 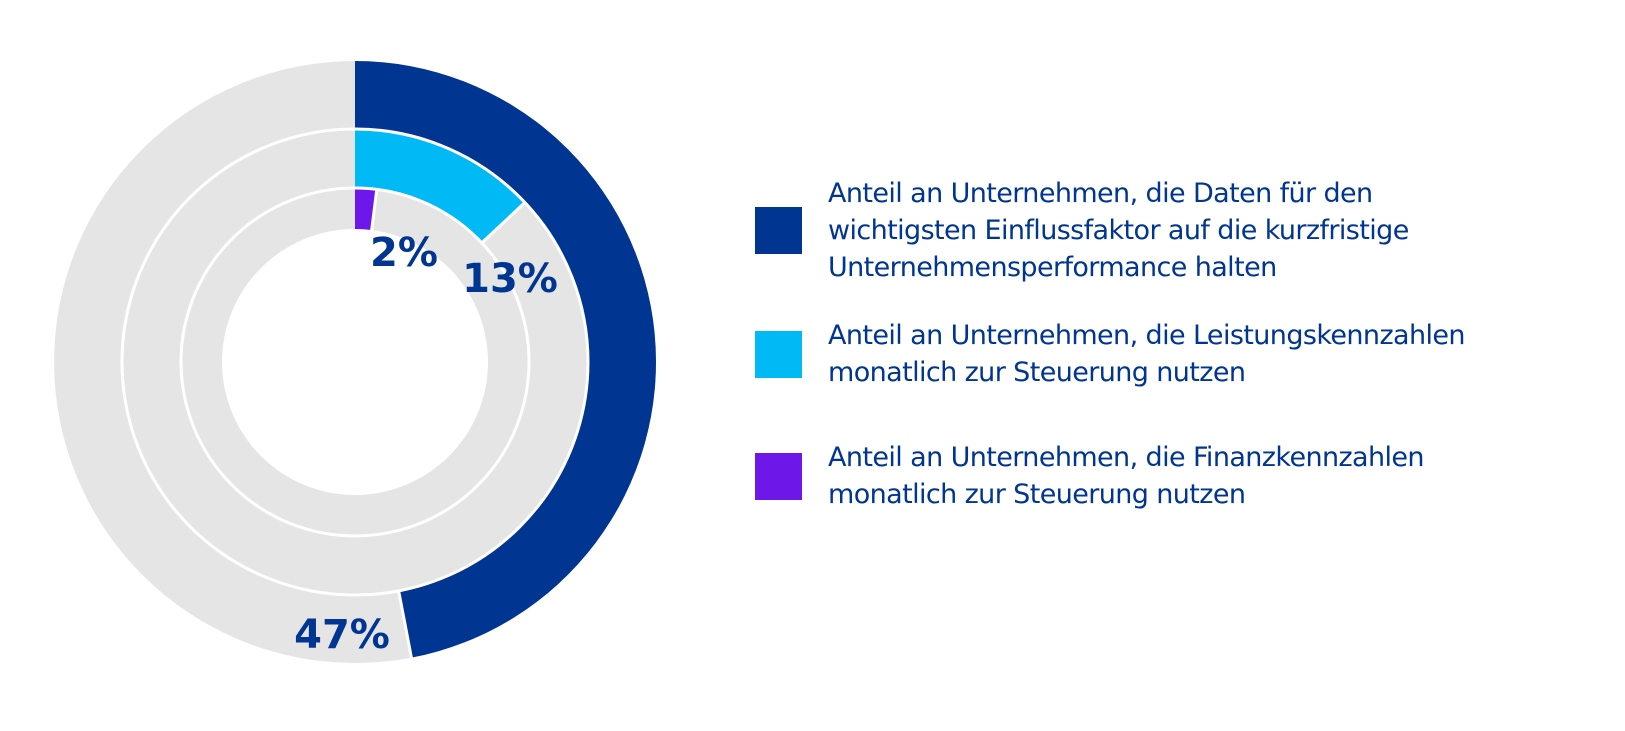 What do you see at coordinates (1100, 193) in the screenshot?
I see `legend-line: Anteil an Unternehmen, die Daten für den` at bounding box center [1100, 193].